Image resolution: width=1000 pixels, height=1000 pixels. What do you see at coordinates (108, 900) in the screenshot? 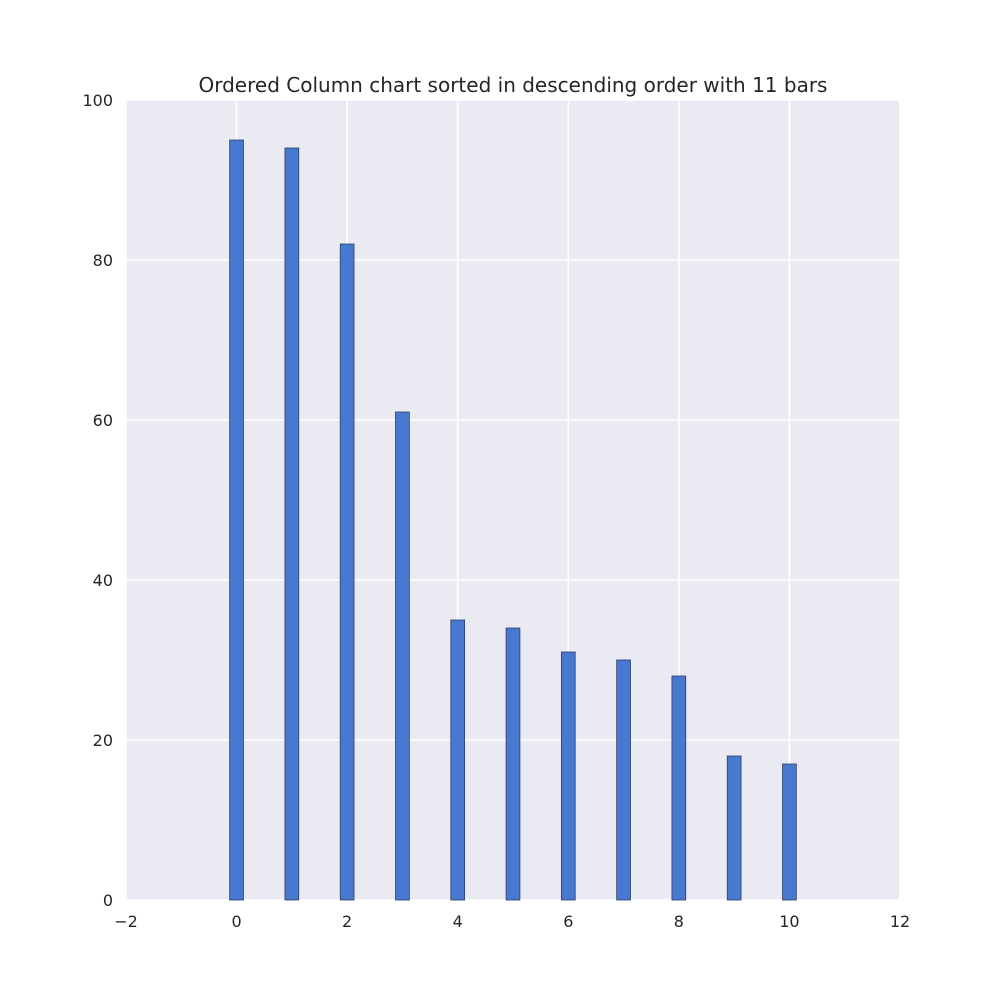
I see `y-tick-label: 0` at bounding box center [108, 900].